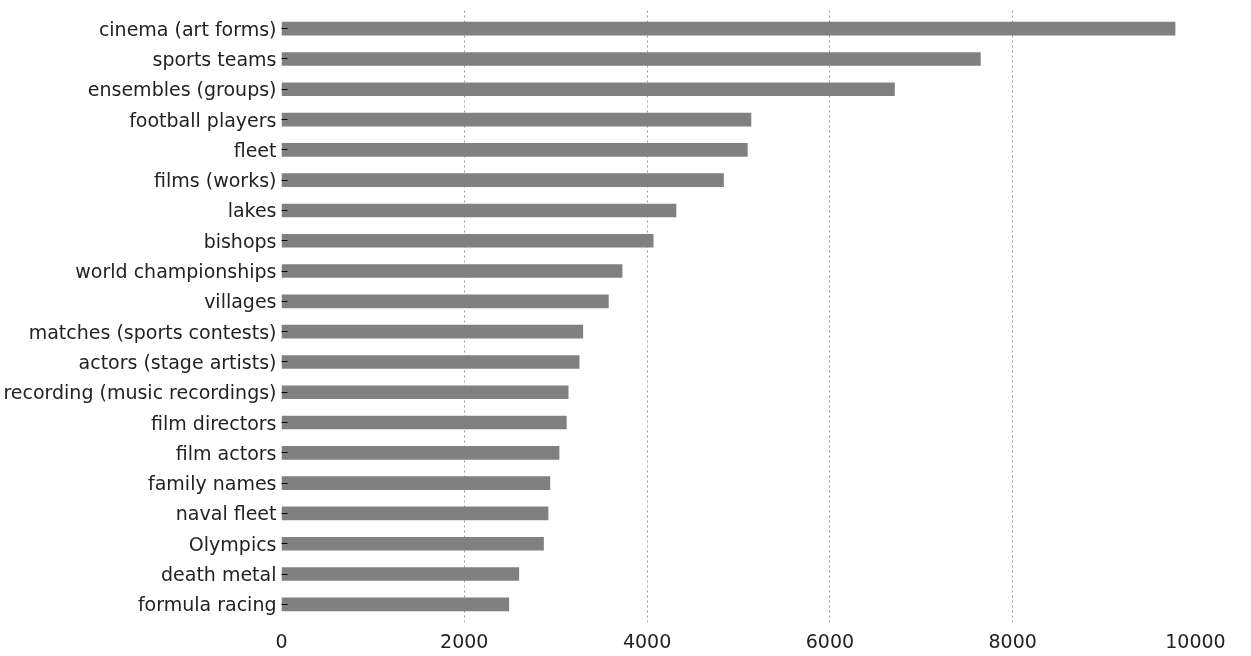 The height and width of the screenshot is (656, 1251). I want to click on y-tick-label: lakes, so click(252, 210).